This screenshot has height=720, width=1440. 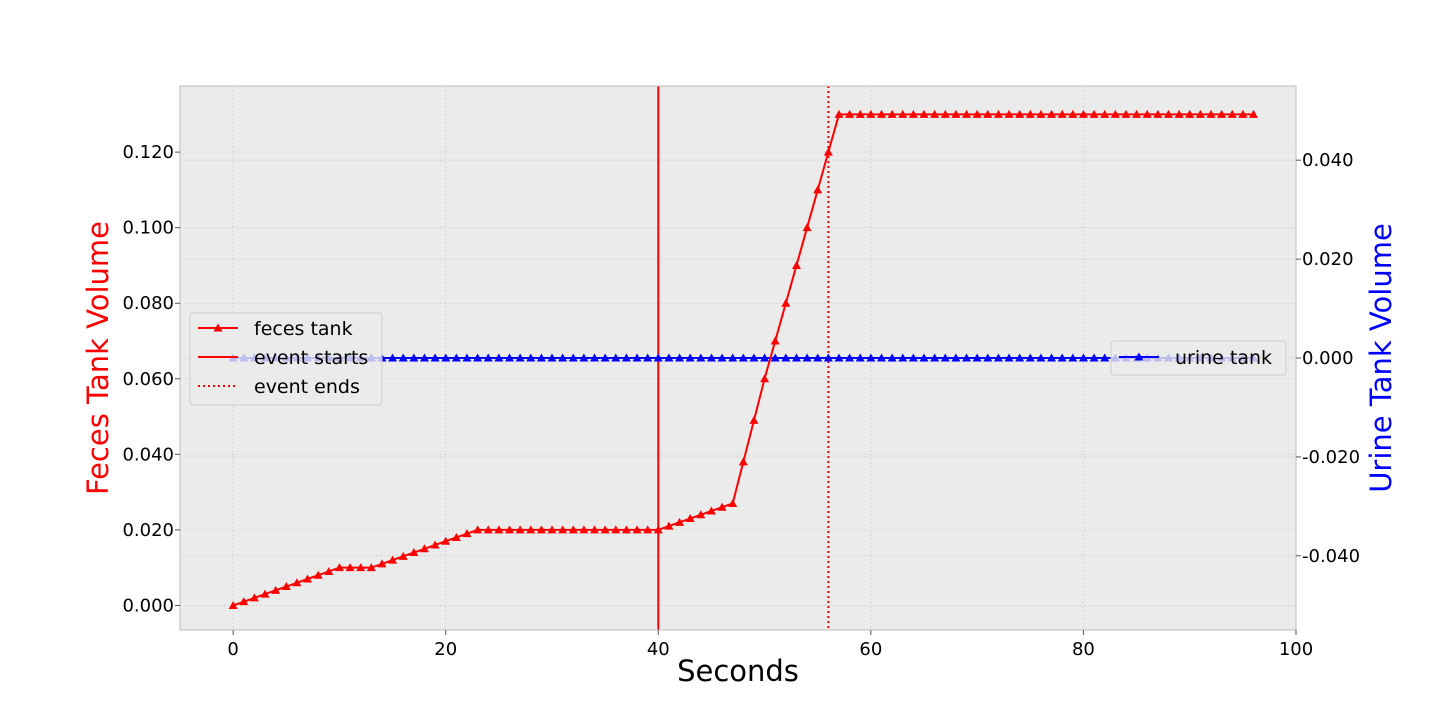 What do you see at coordinates (1223, 358) in the screenshot?
I see `legend-label-urine: urine tank` at bounding box center [1223, 358].